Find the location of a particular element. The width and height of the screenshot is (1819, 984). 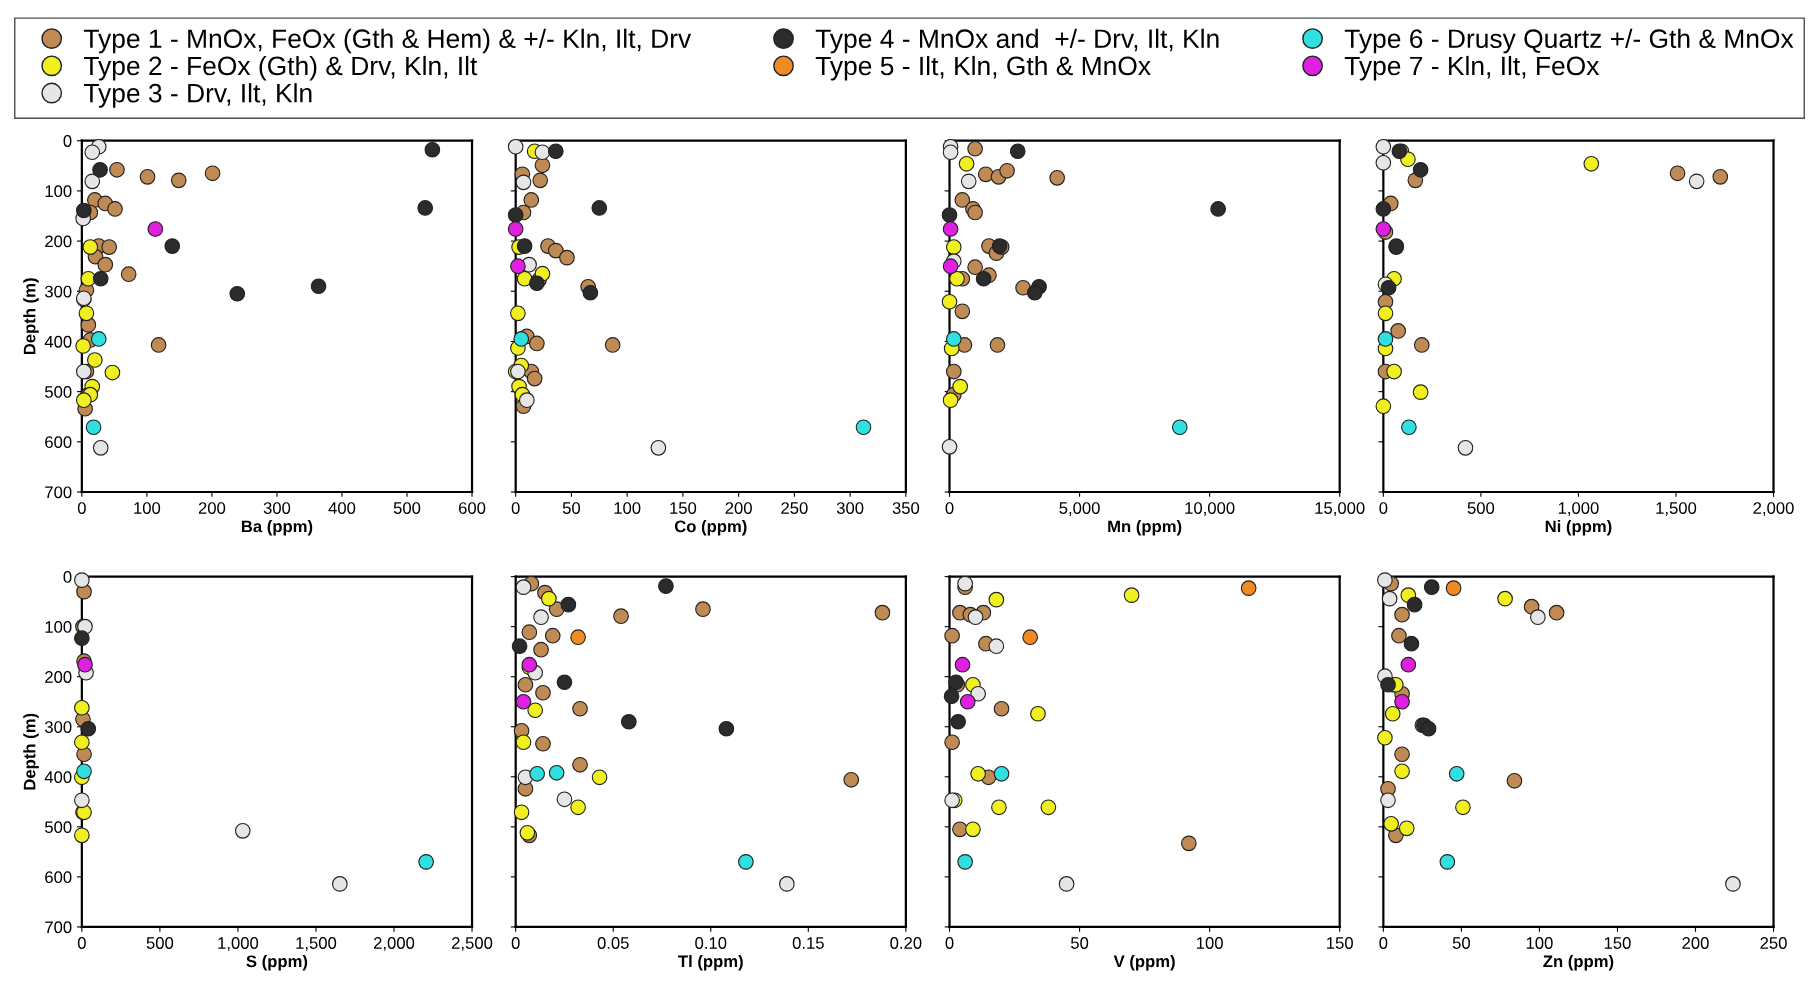

legend-label: Type 6 - Drusy Quartz +/- Gth & MnOx is located at coordinates (1569, 41).